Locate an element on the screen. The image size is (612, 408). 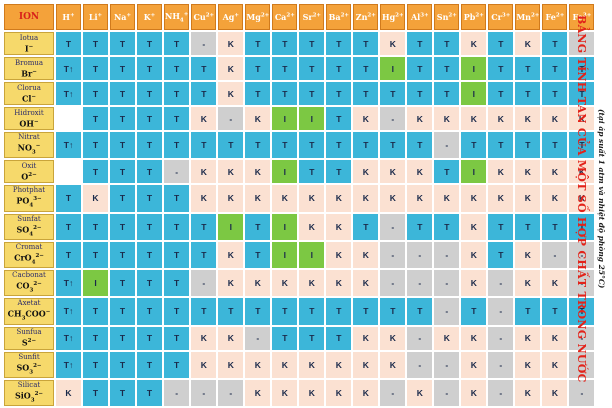
anion-label: Cromat CrO42− is located at coordinates (29, 254).